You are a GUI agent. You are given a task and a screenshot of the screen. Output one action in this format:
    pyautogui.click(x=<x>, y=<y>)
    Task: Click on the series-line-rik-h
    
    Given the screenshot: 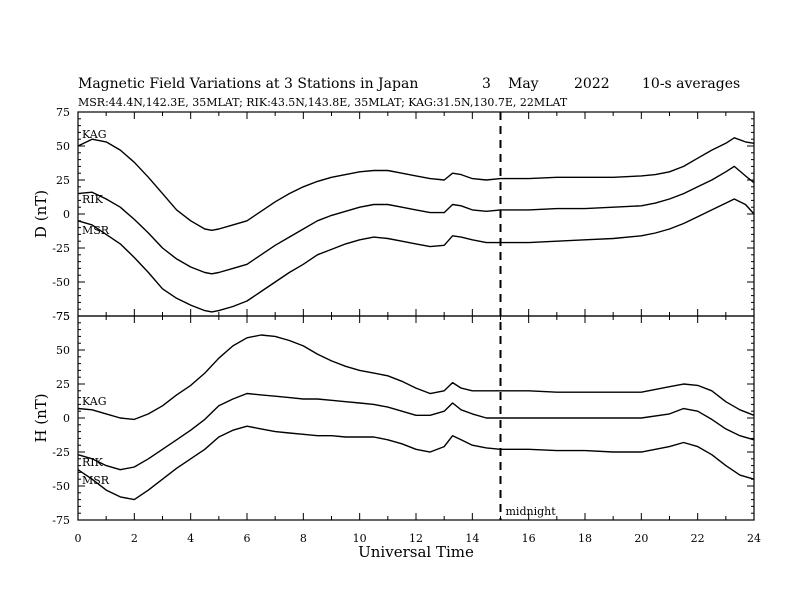 What is the action you would take?
    pyautogui.click(x=416, y=431)
    